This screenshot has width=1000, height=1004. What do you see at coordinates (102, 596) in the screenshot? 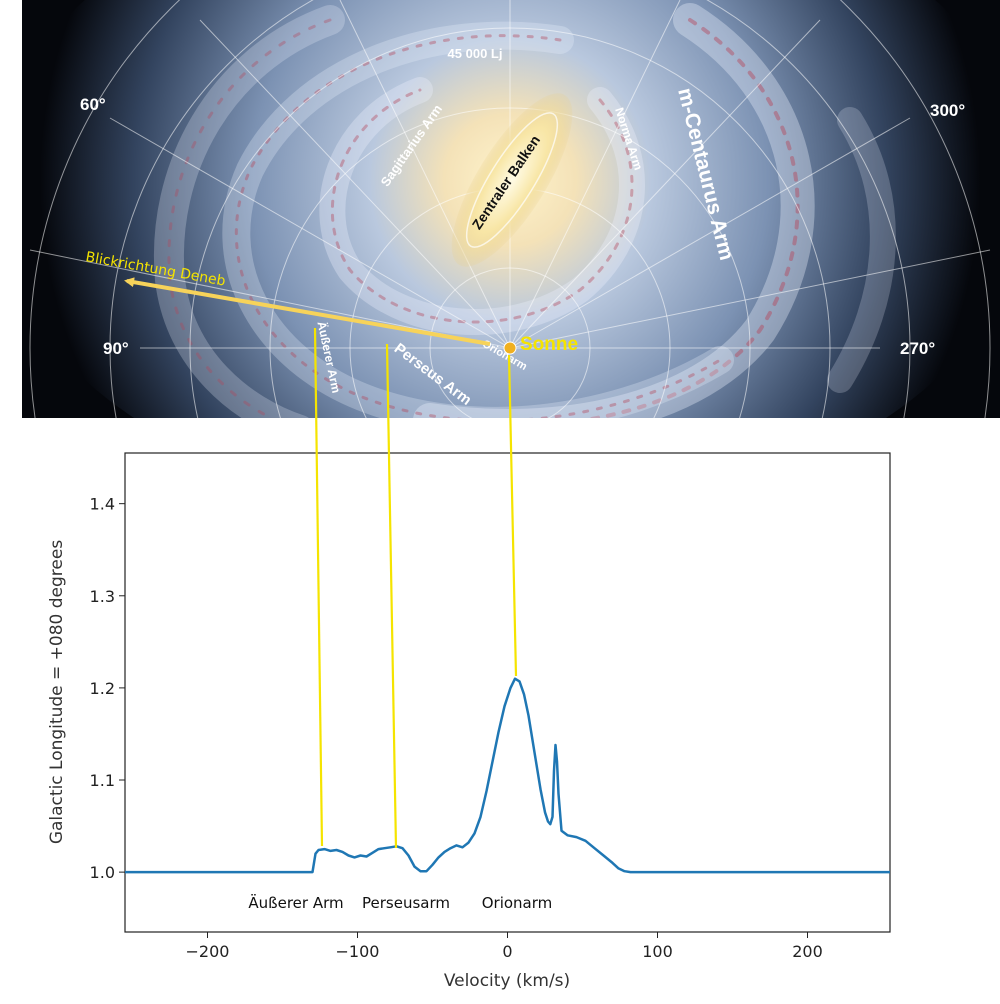
I see `y-tick-label: 1.3` at bounding box center [102, 596].